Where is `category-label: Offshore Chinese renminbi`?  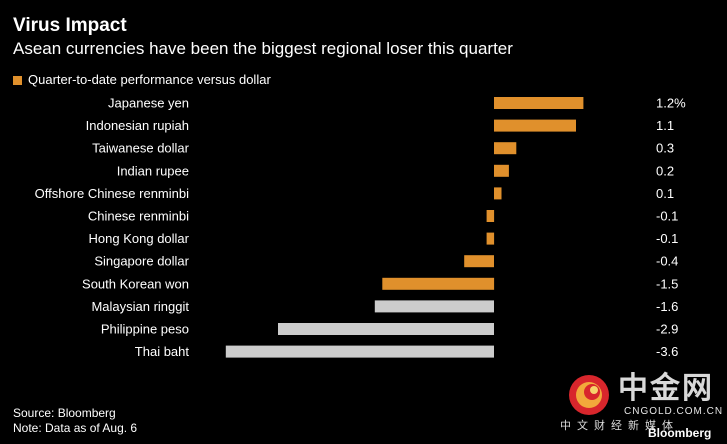
category-label: Offshore Chinese renminbi is located at coordinates (112, 193).